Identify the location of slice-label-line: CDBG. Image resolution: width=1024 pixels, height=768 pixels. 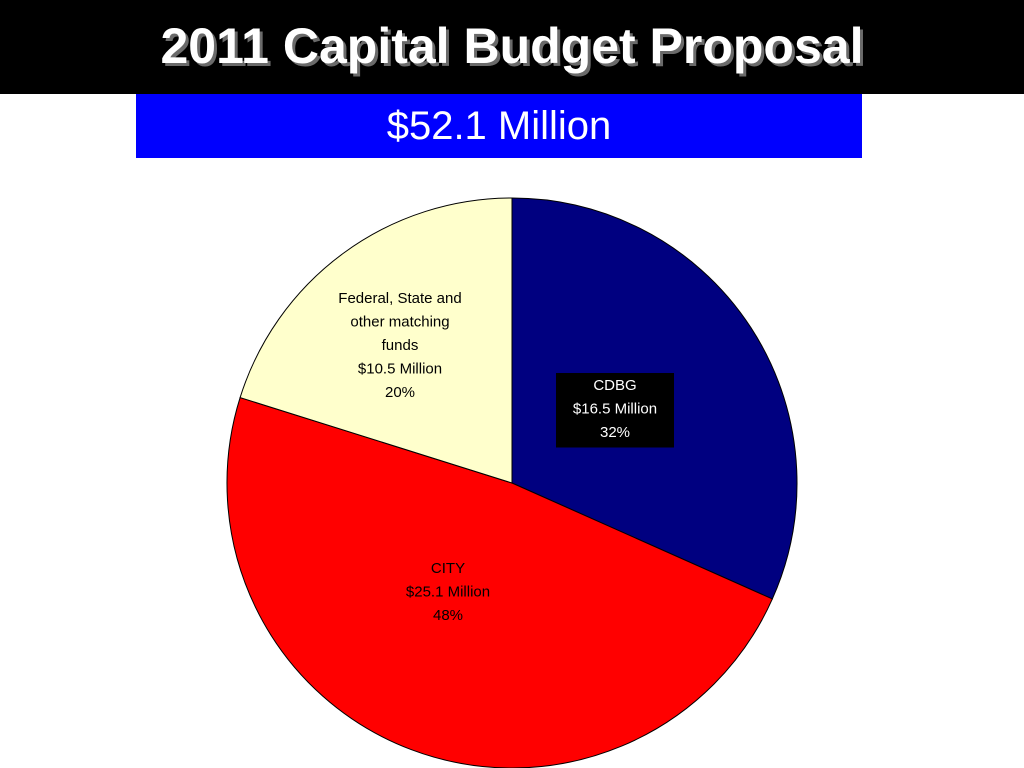
(614, 385).